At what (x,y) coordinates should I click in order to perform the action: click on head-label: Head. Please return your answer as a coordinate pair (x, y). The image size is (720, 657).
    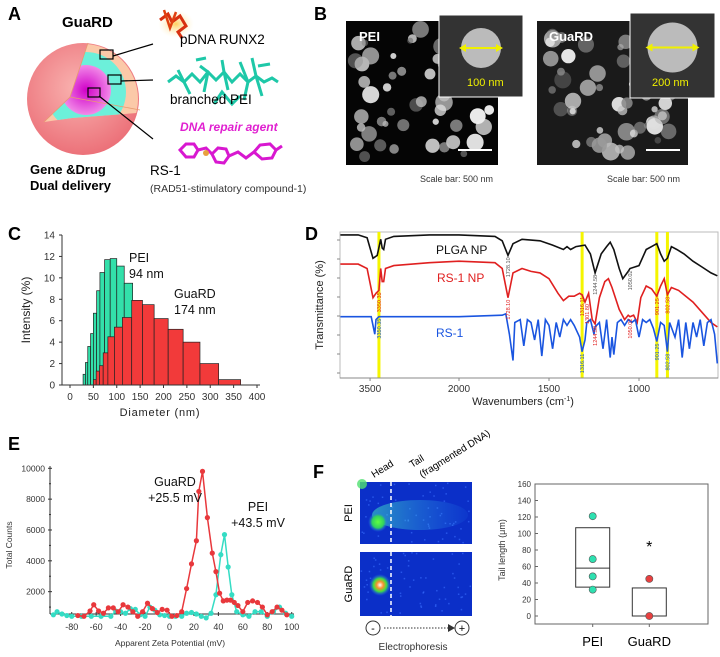
    Looking at the image, I should click on (383, 470).